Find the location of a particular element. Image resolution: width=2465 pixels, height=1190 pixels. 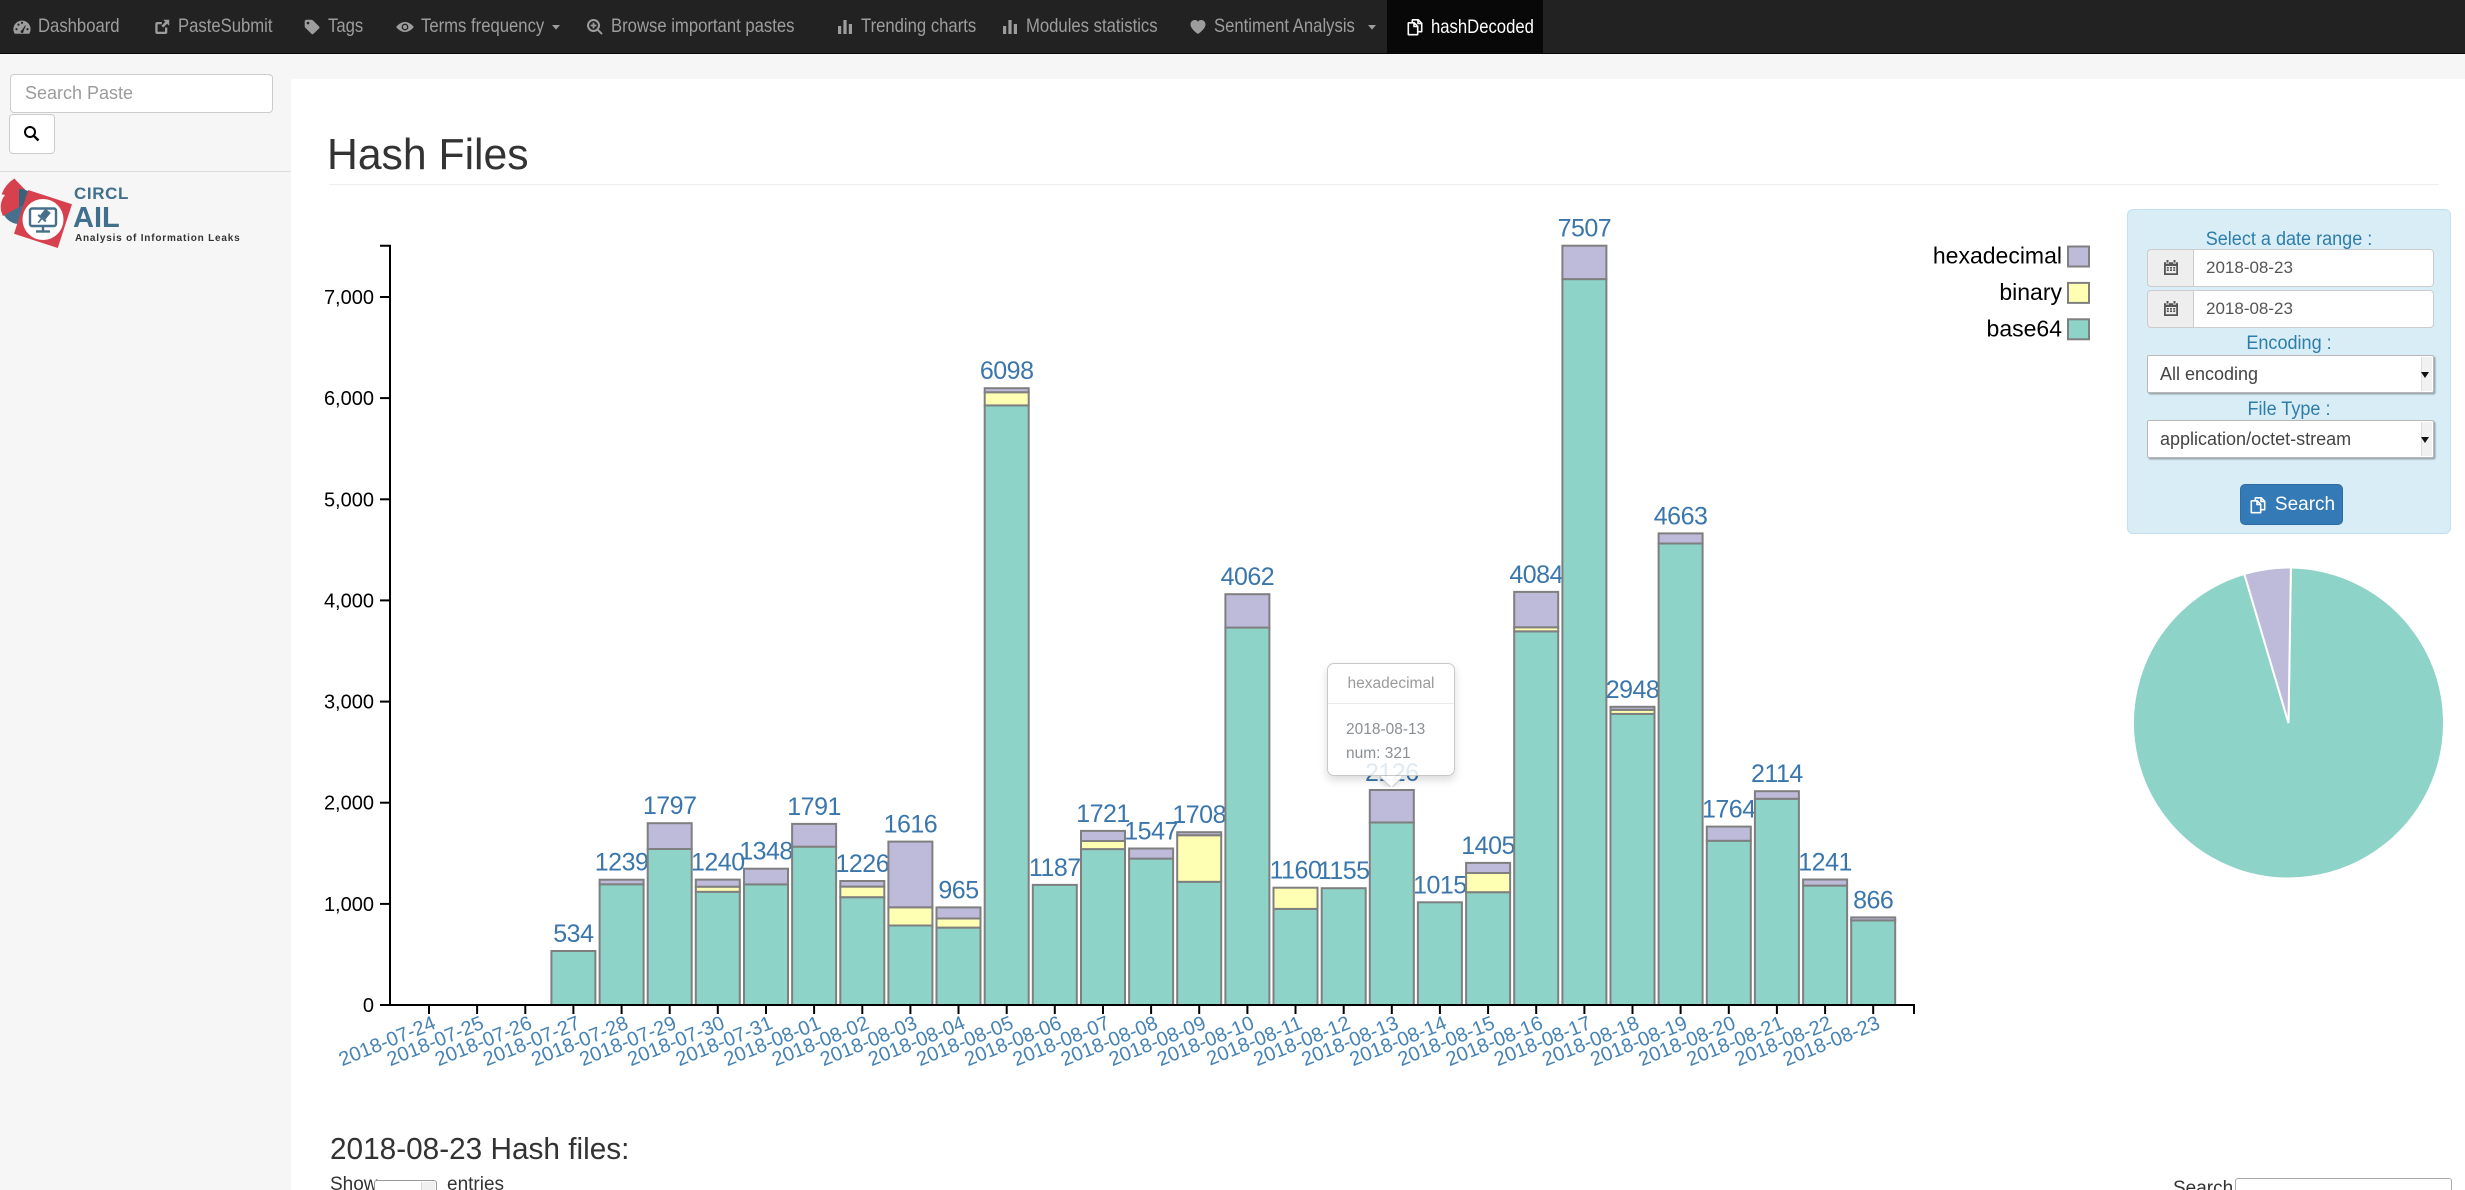

svg-text: CIRCL is located at coordinates (101, 193).